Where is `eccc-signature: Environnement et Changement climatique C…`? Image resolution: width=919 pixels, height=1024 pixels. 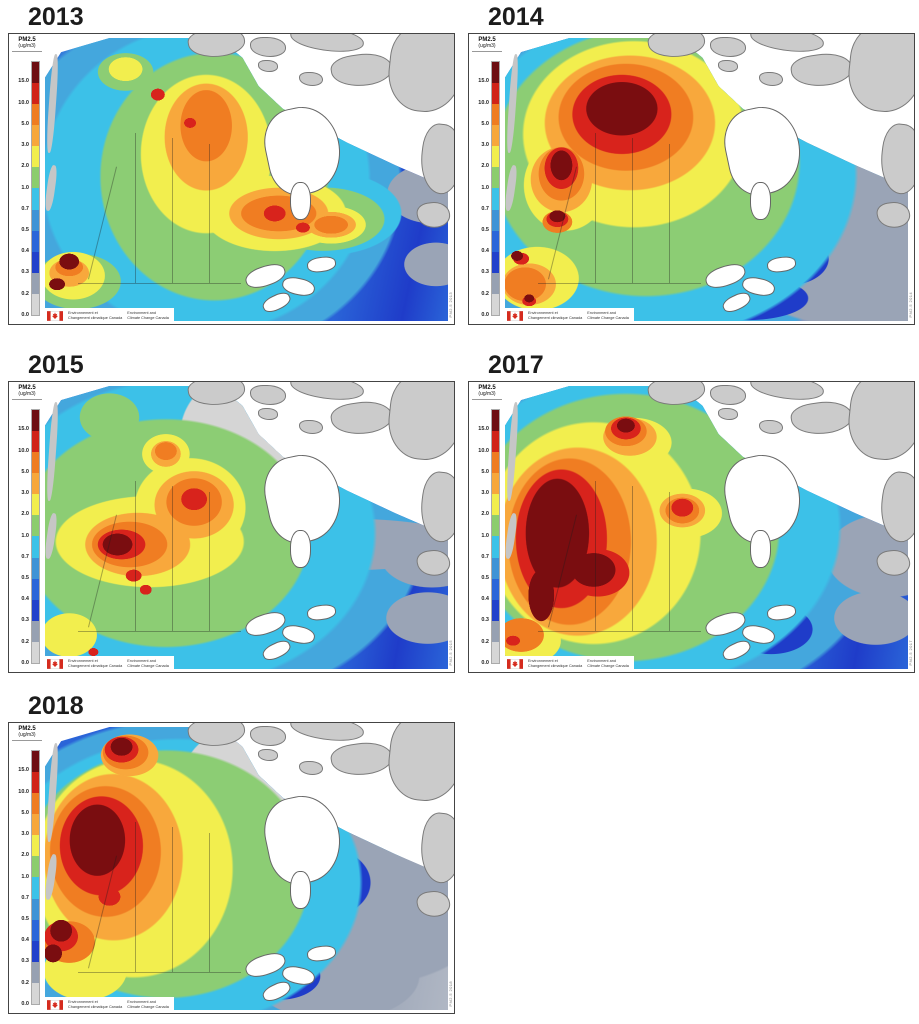 eccc-signature: Environnement et Changement climatique C… is located at coordinates (569, 664).